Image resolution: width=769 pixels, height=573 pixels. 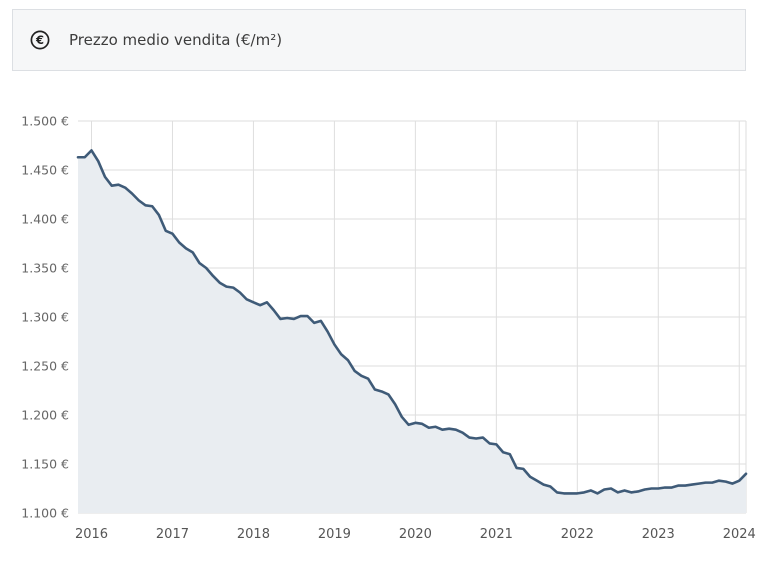 What do you see at coordinates (577, 534) in the screenshot?
I see `x-tick-label: 2022` at bounding box center [577, 534].